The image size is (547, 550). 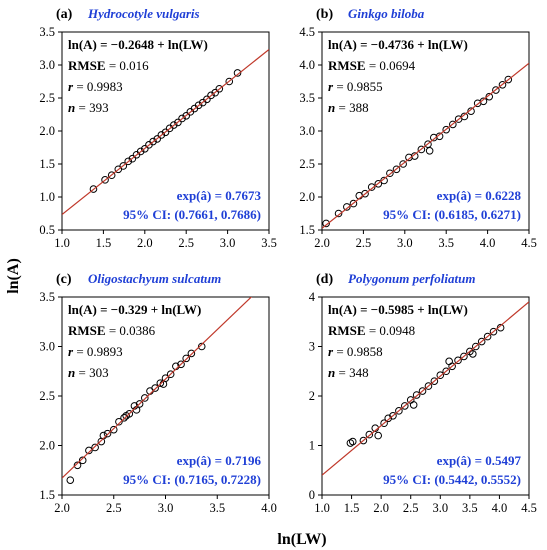 What do you see at coordinates (64, 14) in the screenshot?
I see `panel-letter: (a)` at bounding box center [64, 14].